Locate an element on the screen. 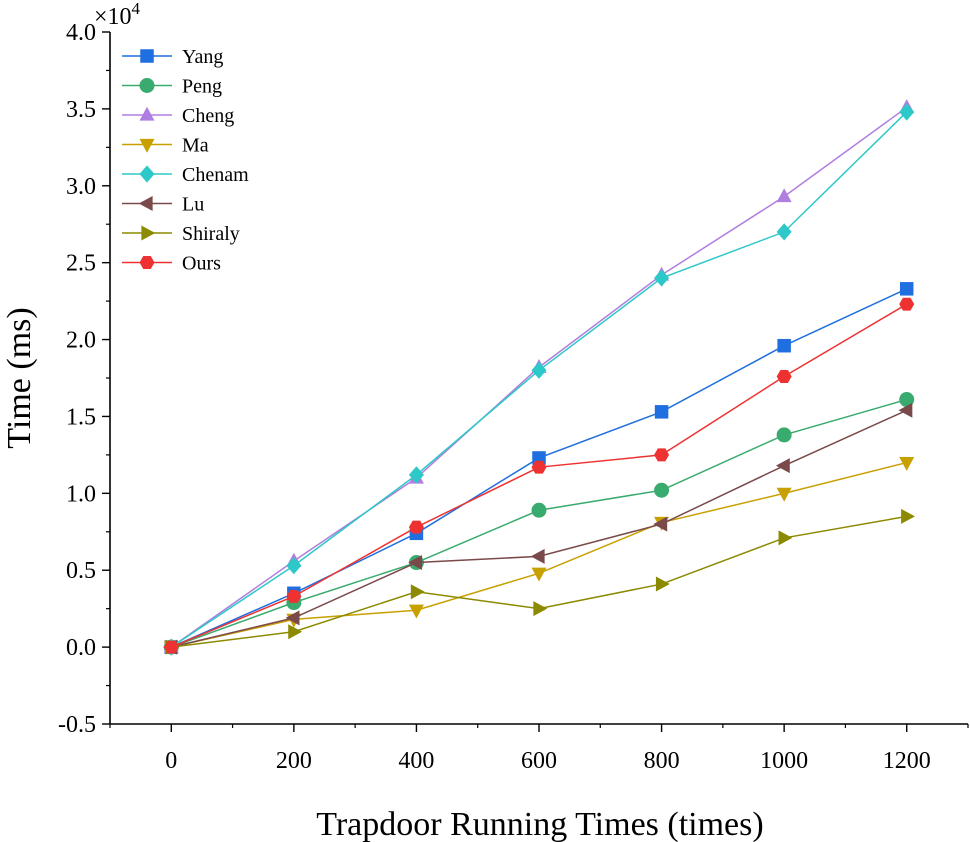  y-tick-label: 1.0 is located at coordinates (81, 494).